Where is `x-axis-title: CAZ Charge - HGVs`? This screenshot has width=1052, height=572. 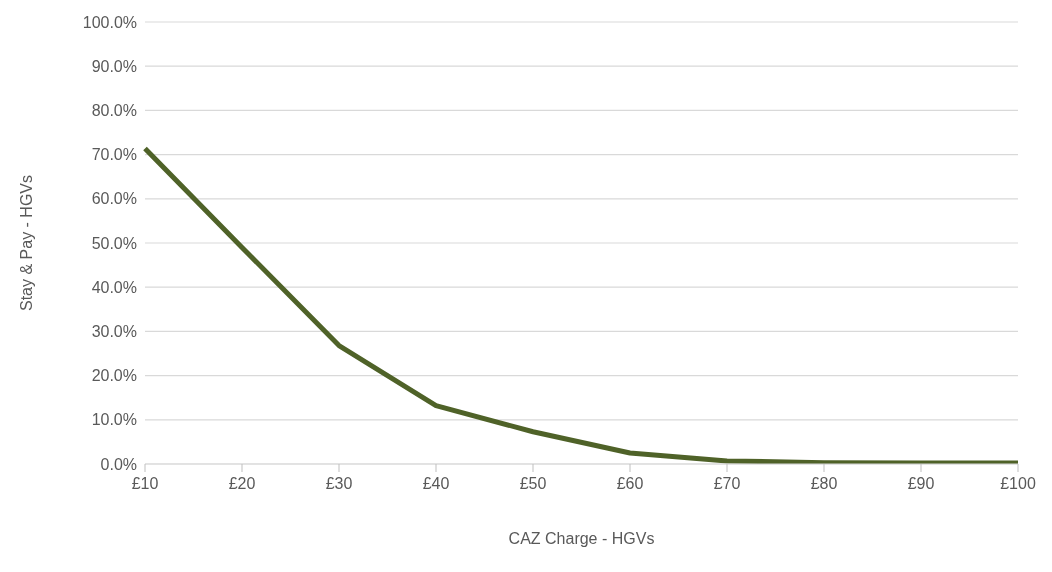 x-axis-title: CAZ Charge - HGVs is located at coordinates (581, 538).